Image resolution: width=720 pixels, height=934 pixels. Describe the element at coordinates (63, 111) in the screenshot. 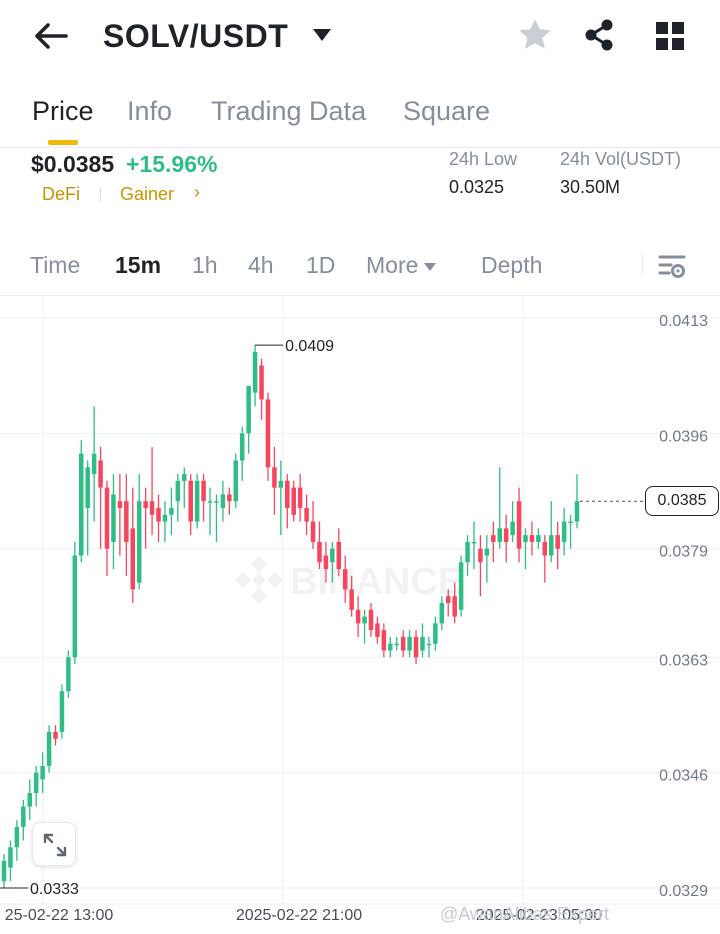

I see `tab-price: Price` at that location.